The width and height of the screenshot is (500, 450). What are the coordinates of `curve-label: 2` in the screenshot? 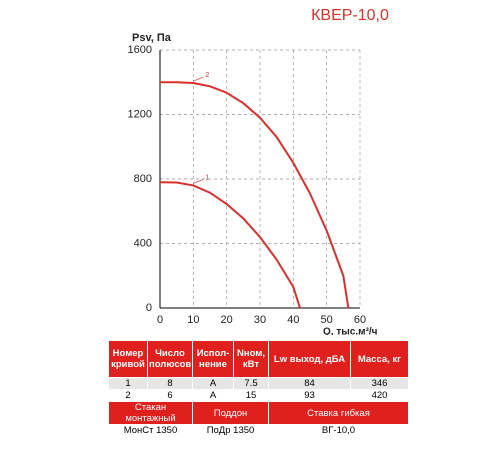 It's located at (207, 75).